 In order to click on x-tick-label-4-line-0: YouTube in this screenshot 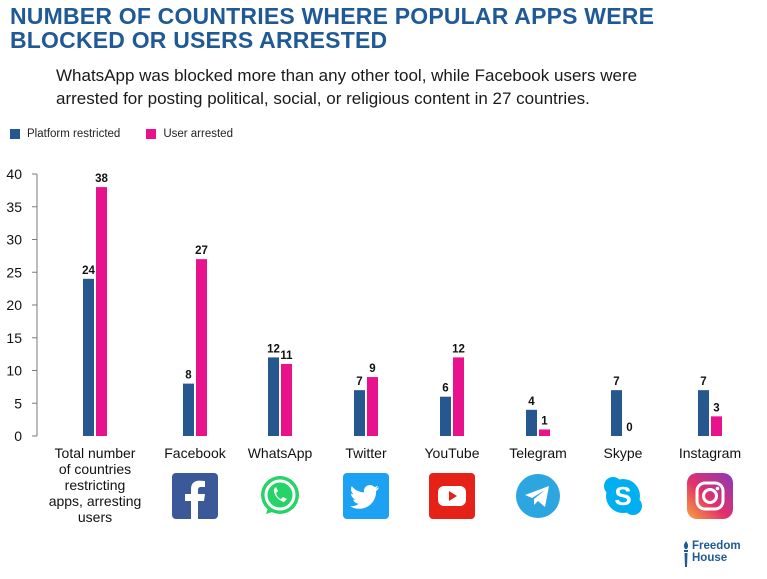, I will do `click(452, 453)`.